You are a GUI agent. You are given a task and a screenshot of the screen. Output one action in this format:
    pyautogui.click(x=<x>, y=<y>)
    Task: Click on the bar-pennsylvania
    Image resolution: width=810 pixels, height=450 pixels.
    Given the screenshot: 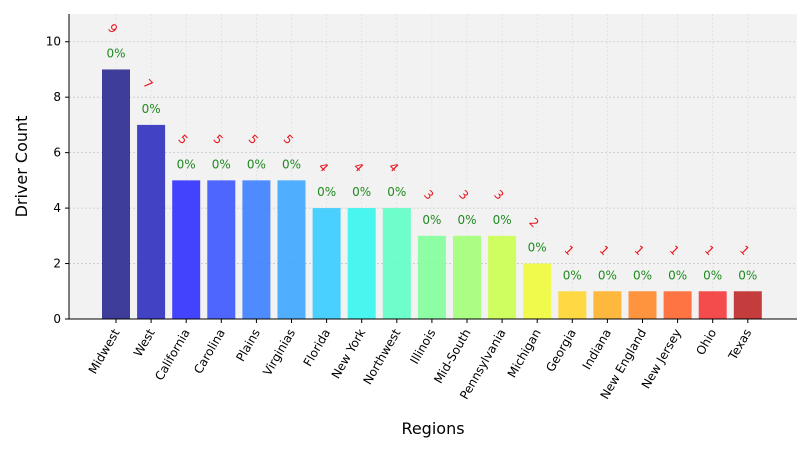 What is the action you would take?
    pyautogui.click(x=502, y=277)
    